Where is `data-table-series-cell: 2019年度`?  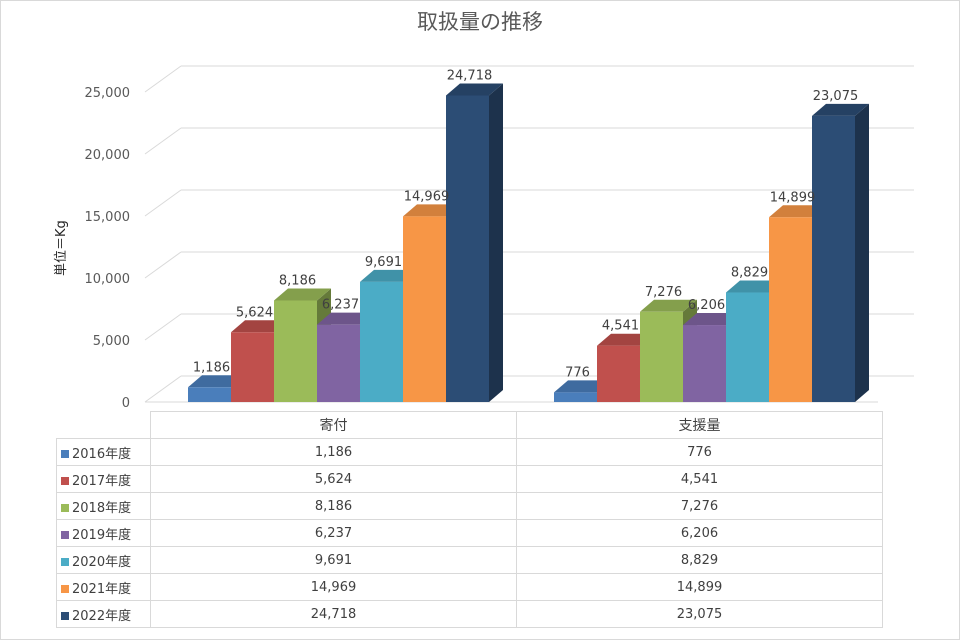
data-table-series-cell: 2019年度 is located at coordinates (103, 533).